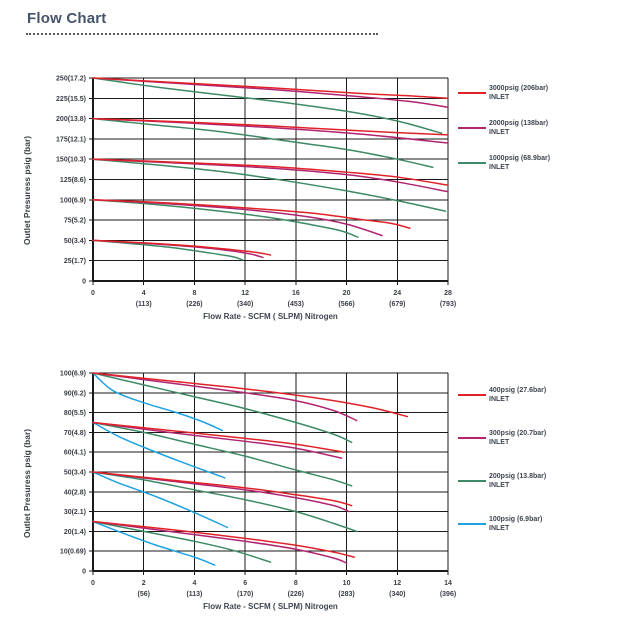  I want to click on legend-item: 300psig (20.7bar) INLET, so click(543, 438).